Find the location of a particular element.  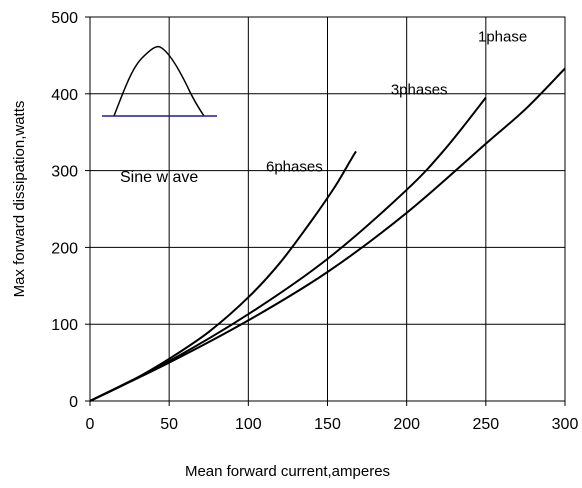

y-tick-label: 500 is located at coordinates (64, 18).